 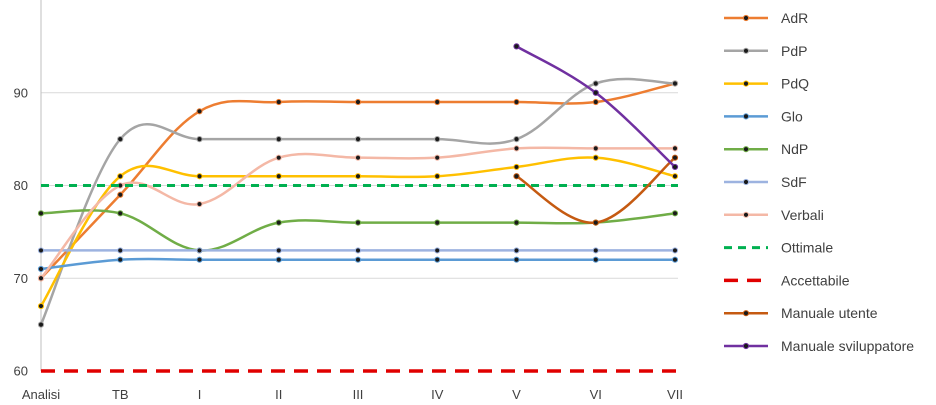 I want to click on legend-label: NdP, so click(x=794, y=149).